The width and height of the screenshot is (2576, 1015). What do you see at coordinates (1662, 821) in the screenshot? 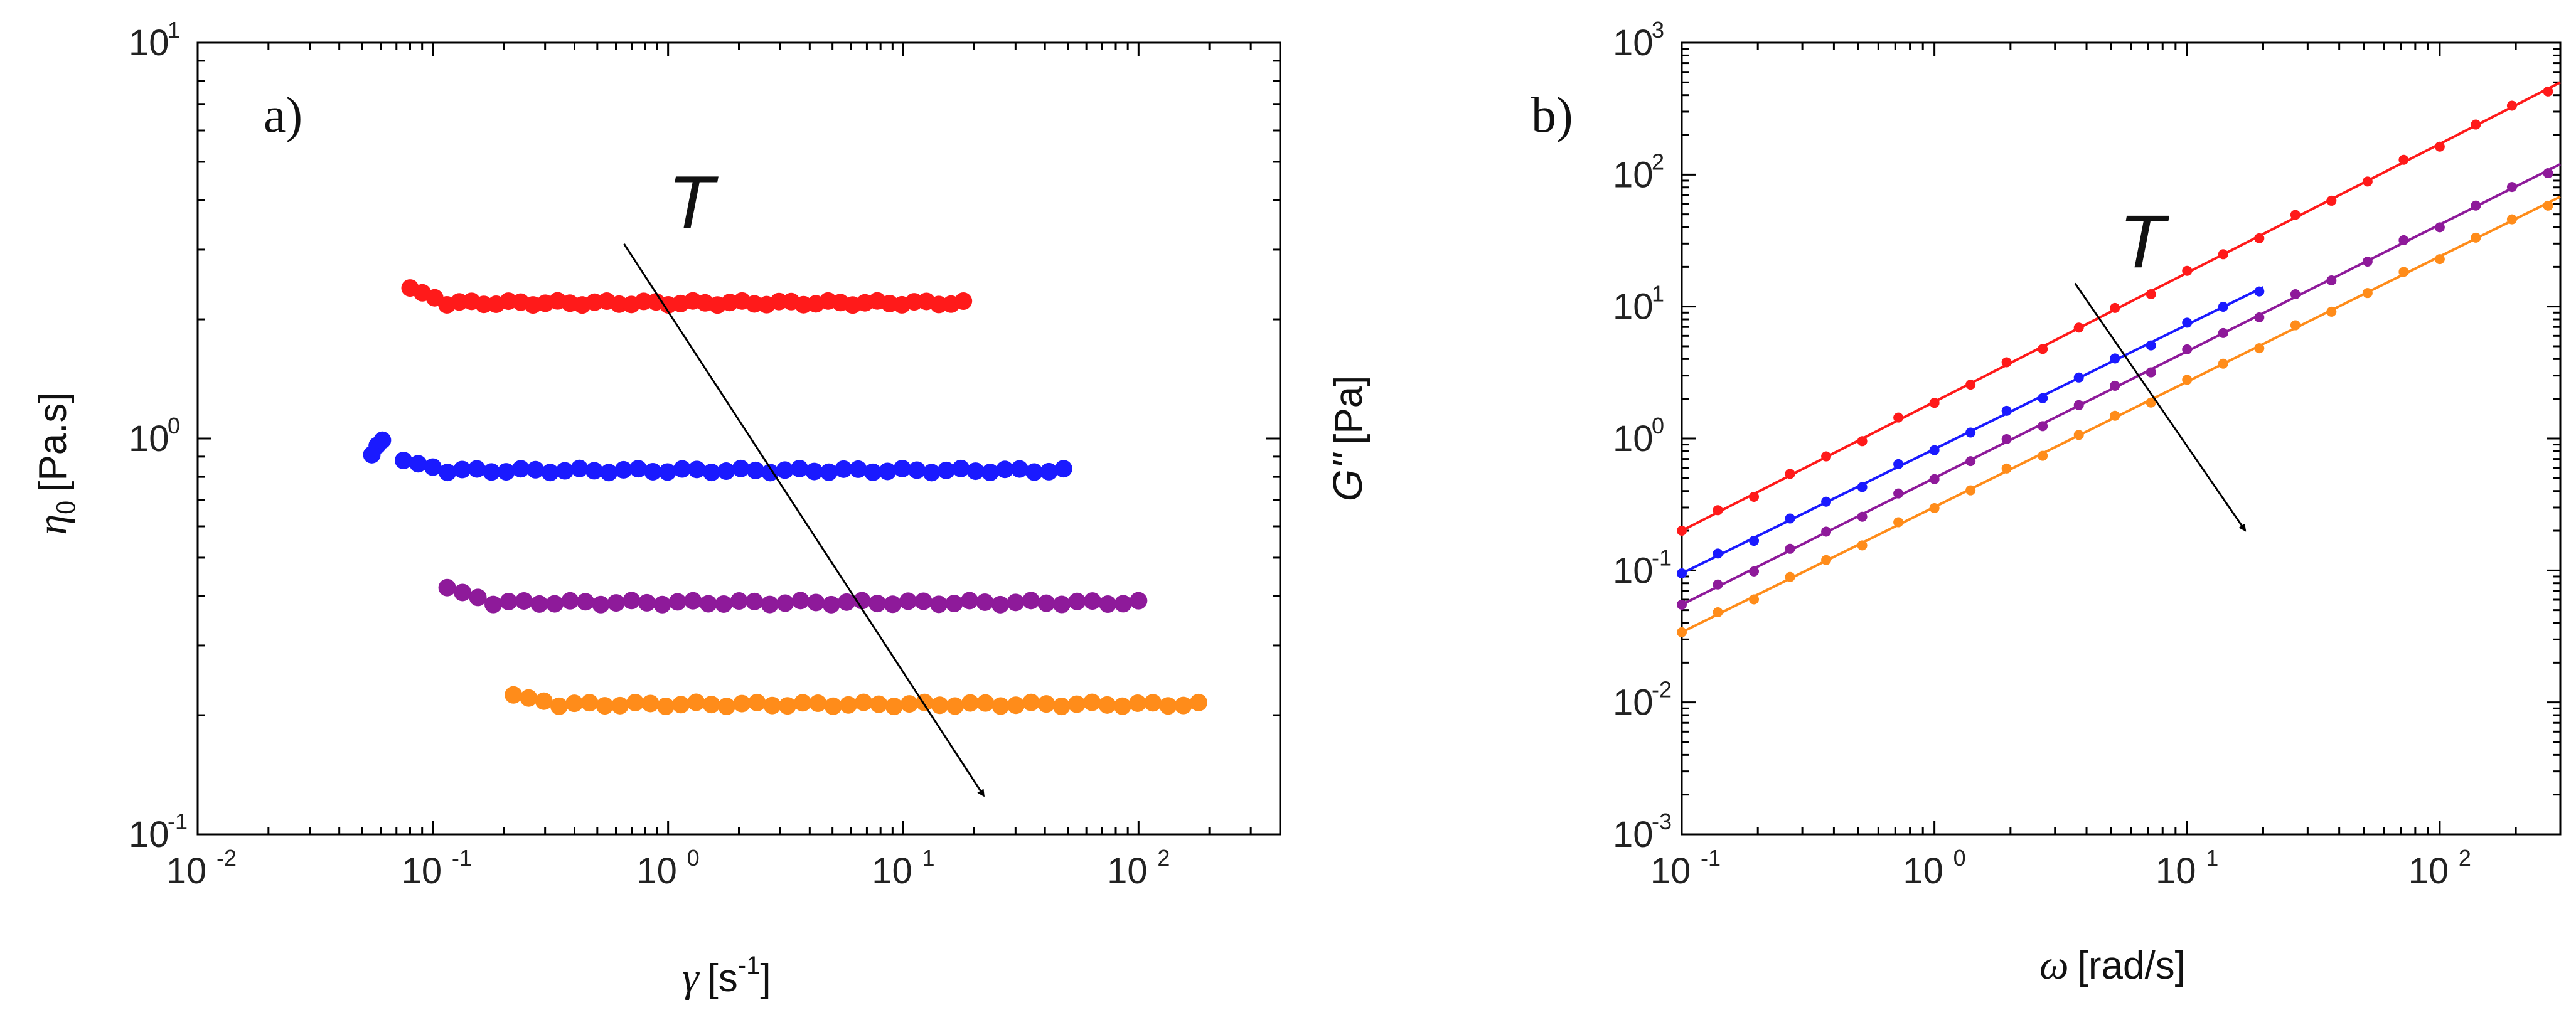
I see `y-tick-exponent: -3` at bounding box center [1662, 821].